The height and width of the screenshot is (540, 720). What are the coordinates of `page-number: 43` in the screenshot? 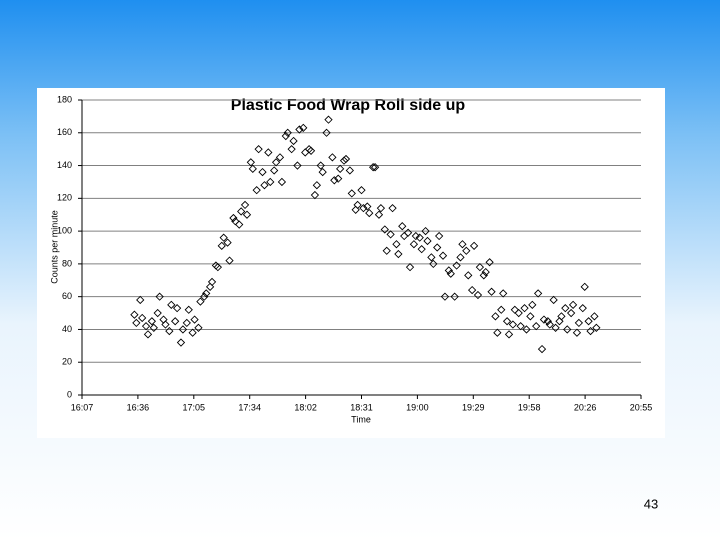 It's located at (651, 503).